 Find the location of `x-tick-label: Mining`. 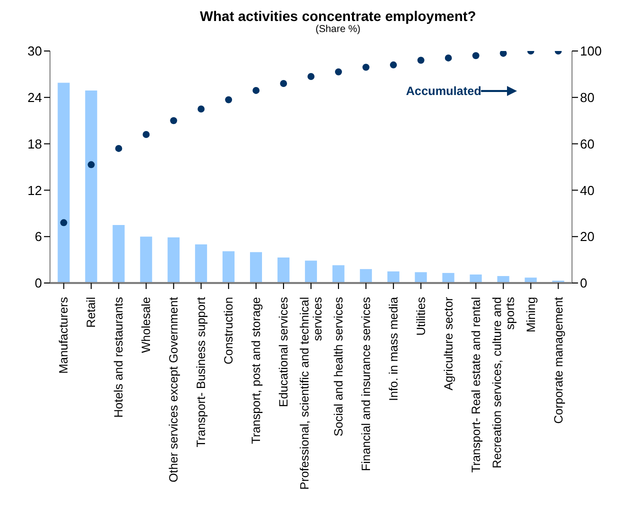

x-tick-label: Mining is located at coordinates (531, 314).